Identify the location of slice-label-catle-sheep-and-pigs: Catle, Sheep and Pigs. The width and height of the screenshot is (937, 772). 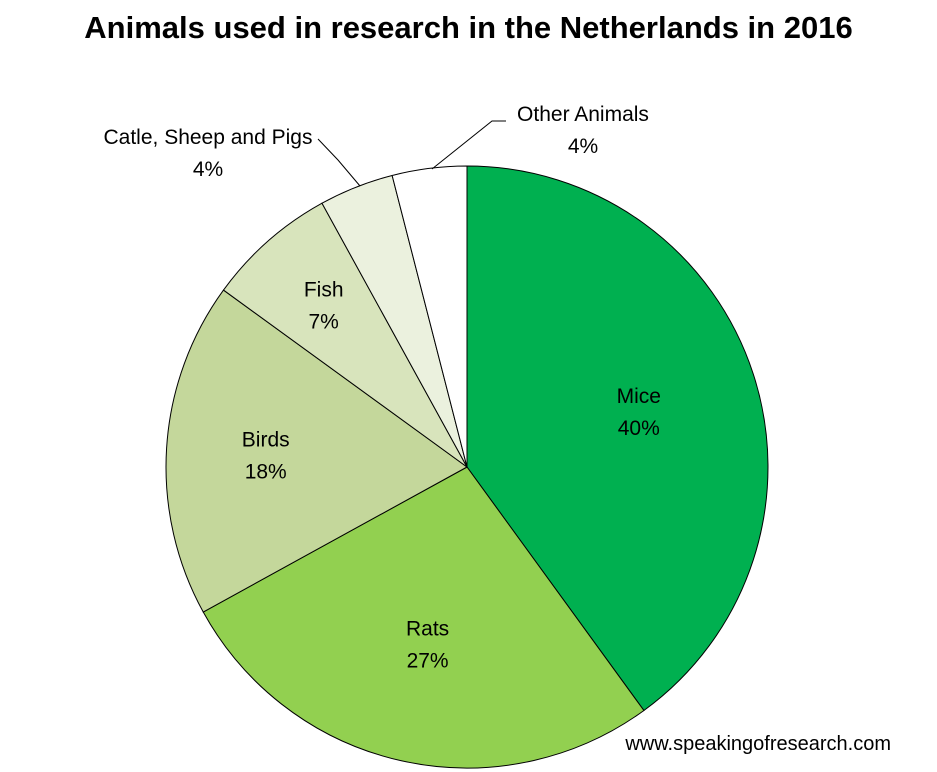
(208, 137).